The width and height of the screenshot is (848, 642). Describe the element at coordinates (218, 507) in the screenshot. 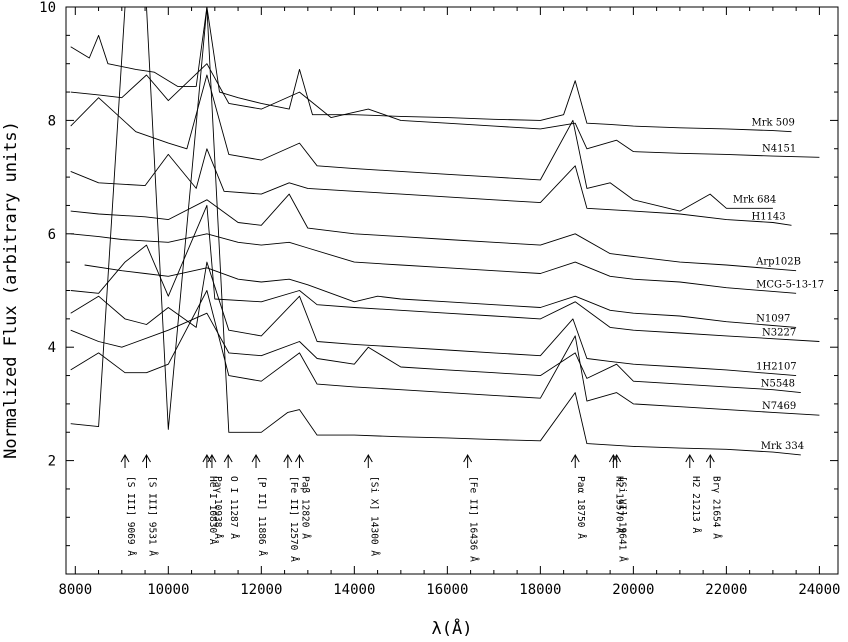

I see `line-id-label: Paγ 10938 Å` at that location.